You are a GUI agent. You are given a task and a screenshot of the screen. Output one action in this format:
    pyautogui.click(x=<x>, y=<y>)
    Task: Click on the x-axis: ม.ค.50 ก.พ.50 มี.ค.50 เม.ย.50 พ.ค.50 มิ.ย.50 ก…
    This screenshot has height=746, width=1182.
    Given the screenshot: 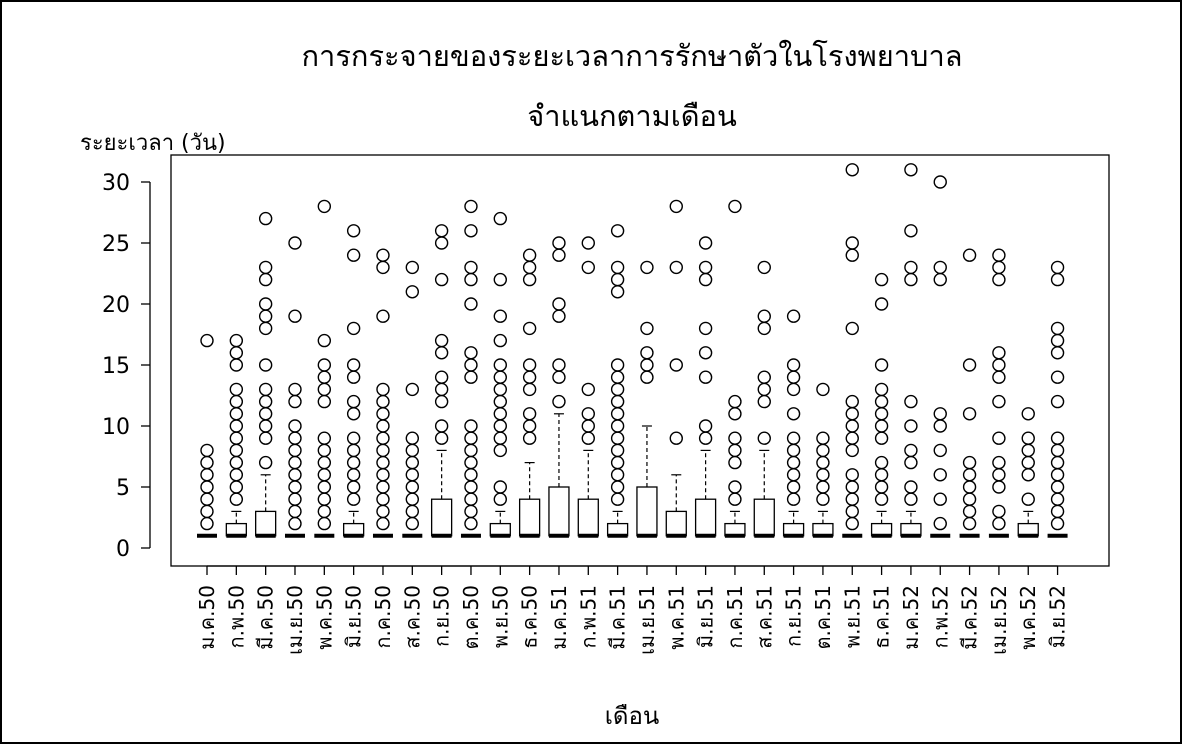 What is the action you would take?
    pyautogui.click(x=632, y=610)
    